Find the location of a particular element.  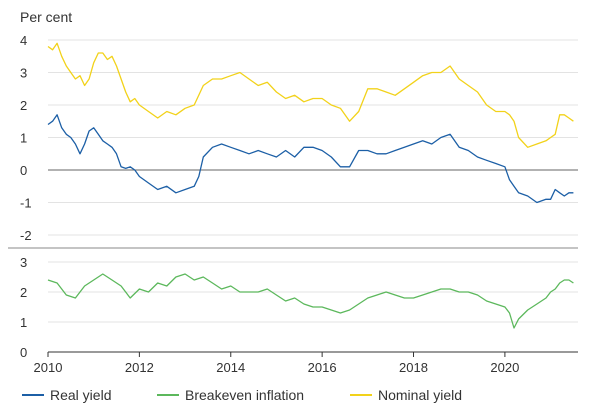

bottom-panel-series is located at coordinates (310, 301).